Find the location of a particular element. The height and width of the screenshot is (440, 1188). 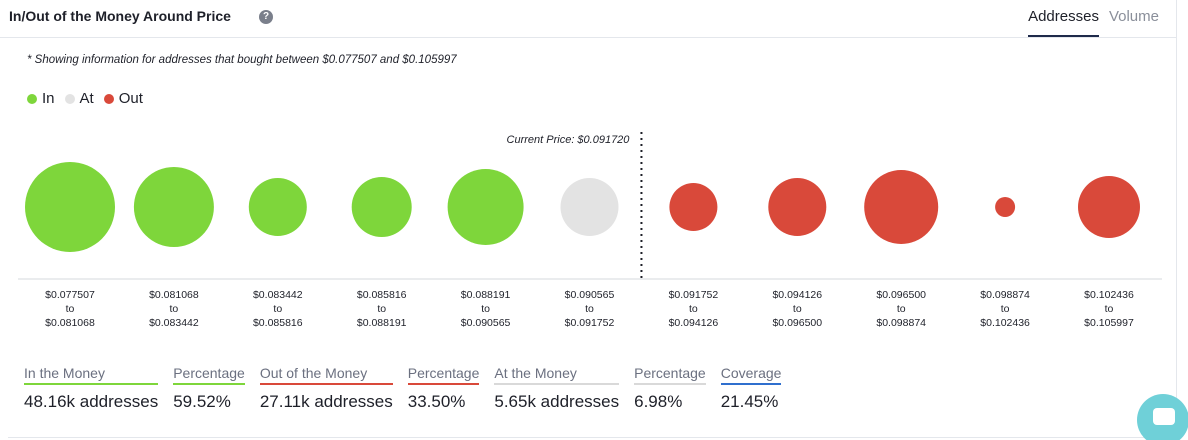

legend-out-dot is located at coordinates (108, 98).